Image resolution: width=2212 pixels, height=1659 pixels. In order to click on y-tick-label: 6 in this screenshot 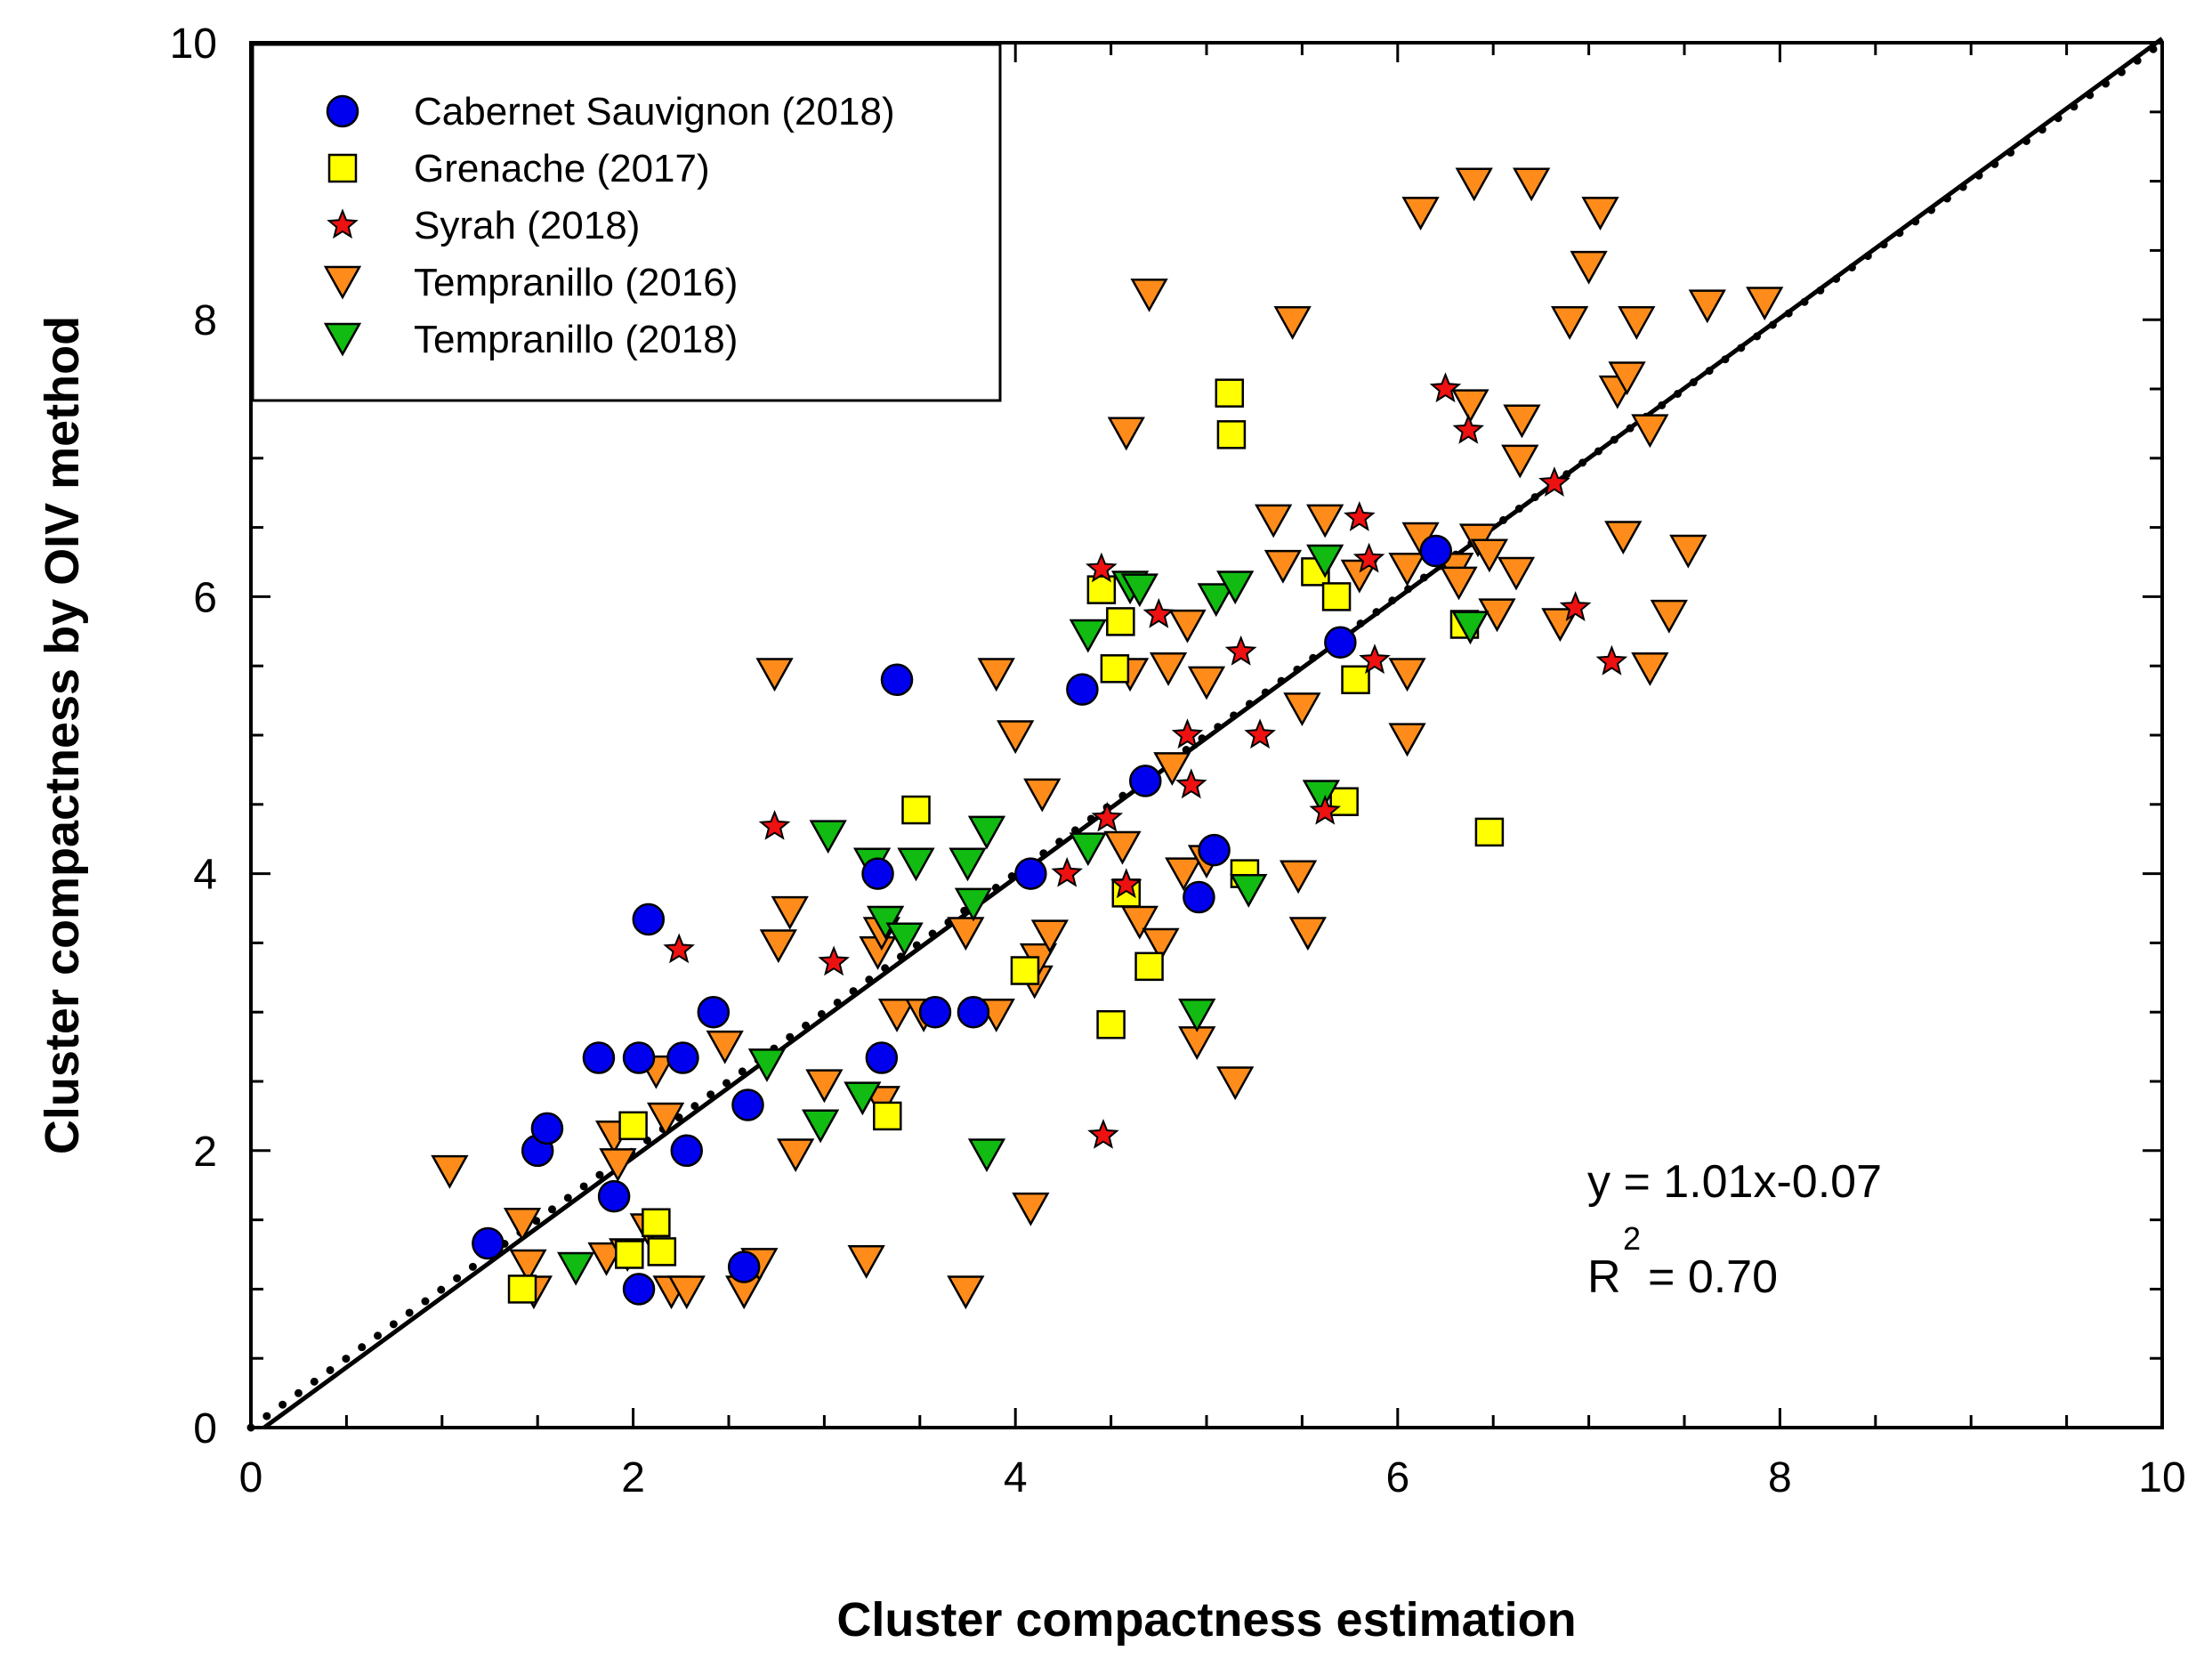, I will do `click(205, 597)`.